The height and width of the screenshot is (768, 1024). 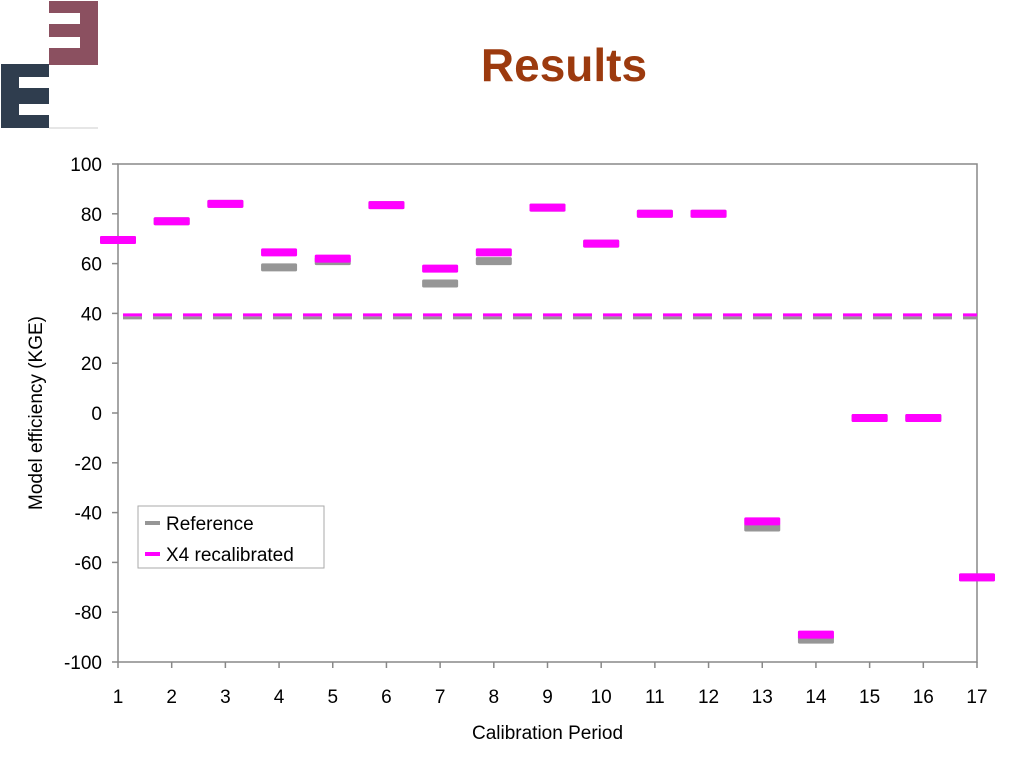 I want to click on x-tick-label: 4, so click(x=279, y=697).